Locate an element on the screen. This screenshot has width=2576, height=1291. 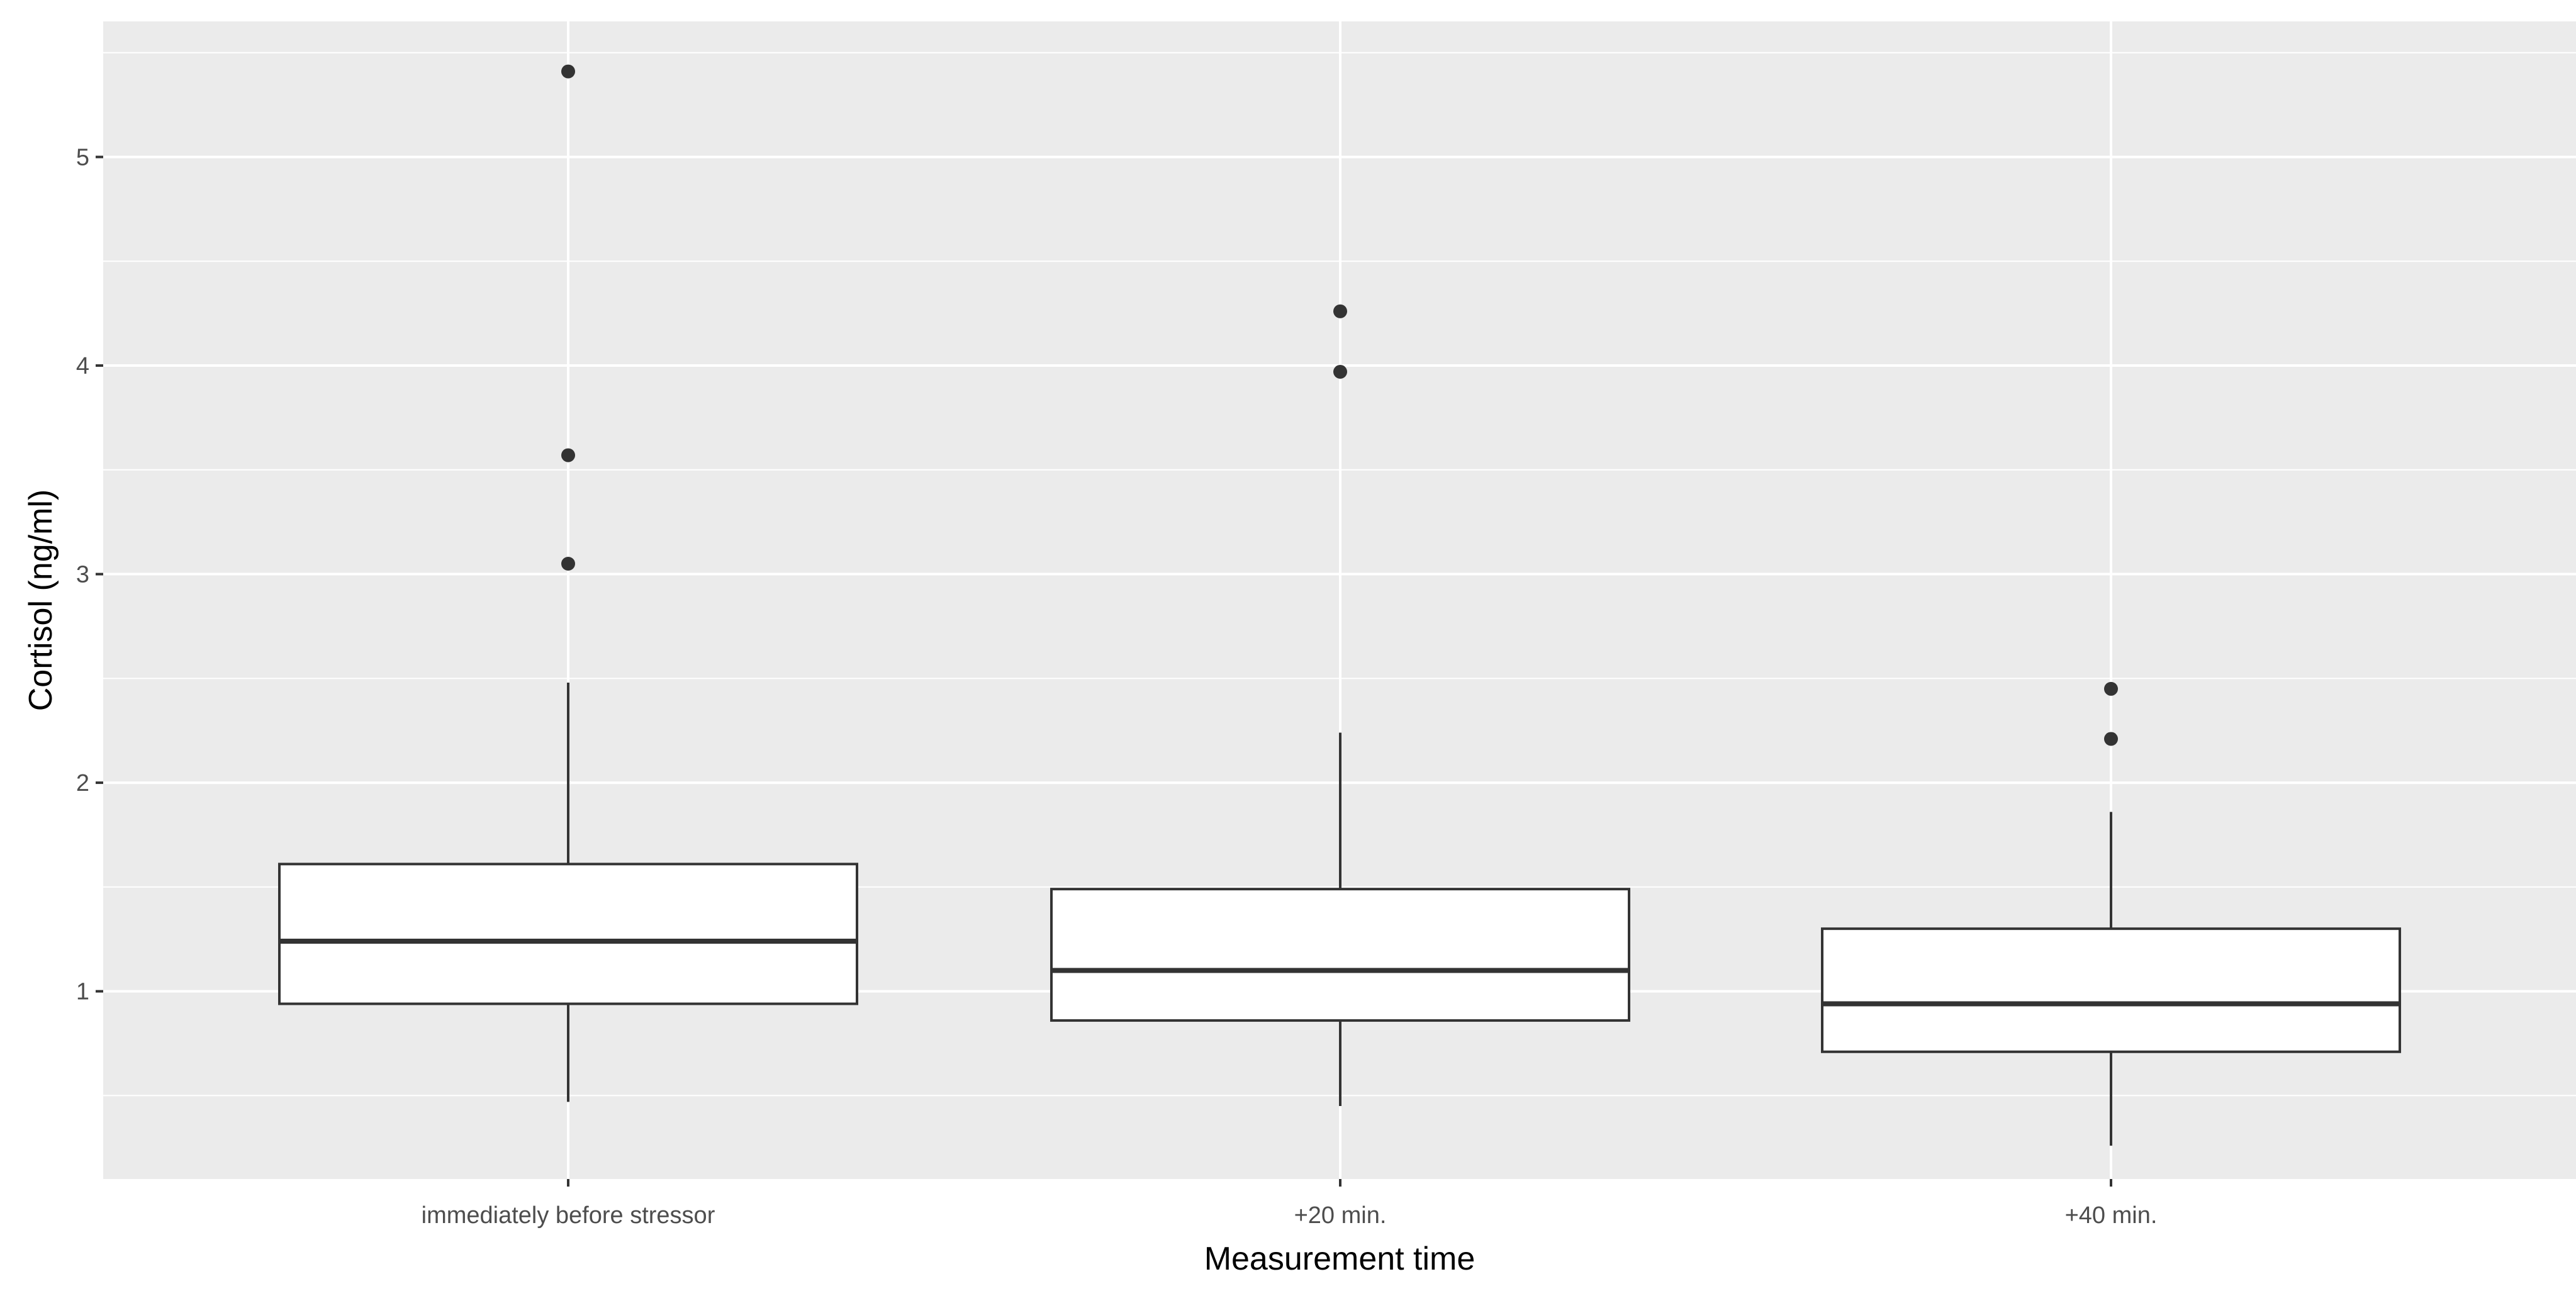
x-tick-label: immediately before stressor is located at coordinates (568, 1215).